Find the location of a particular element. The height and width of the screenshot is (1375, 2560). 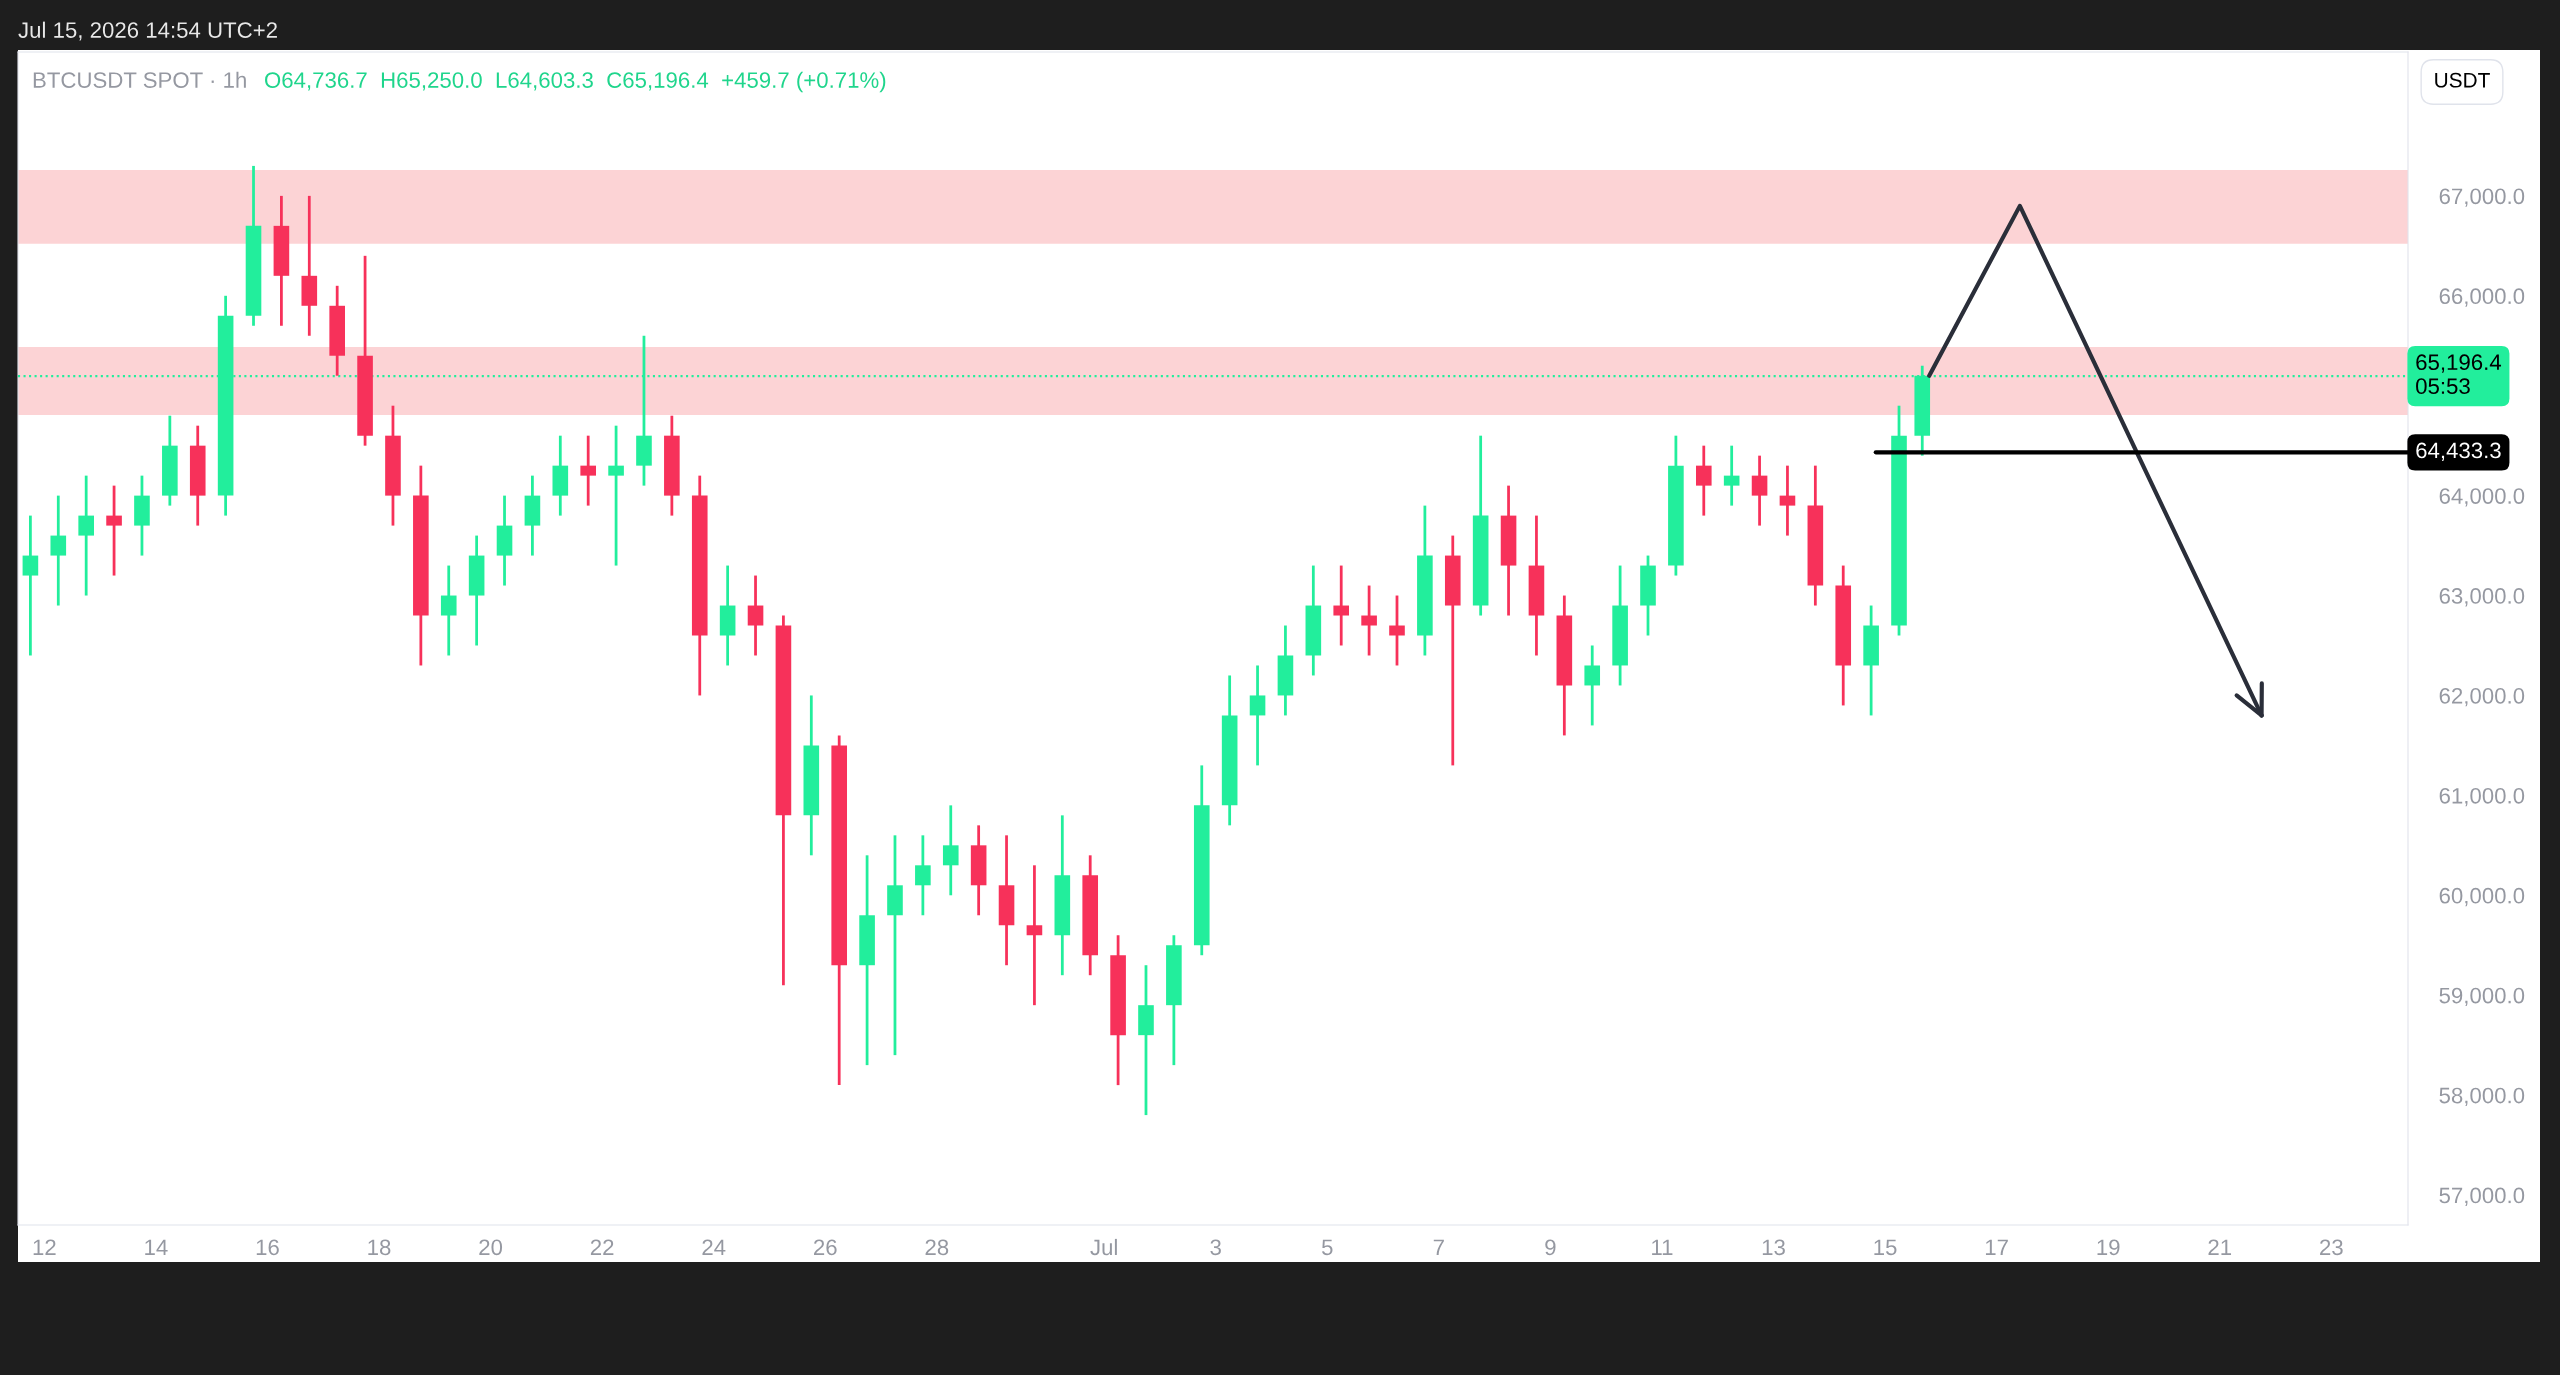

x-tick-label: 12 is located at coordinates (44, 1247).